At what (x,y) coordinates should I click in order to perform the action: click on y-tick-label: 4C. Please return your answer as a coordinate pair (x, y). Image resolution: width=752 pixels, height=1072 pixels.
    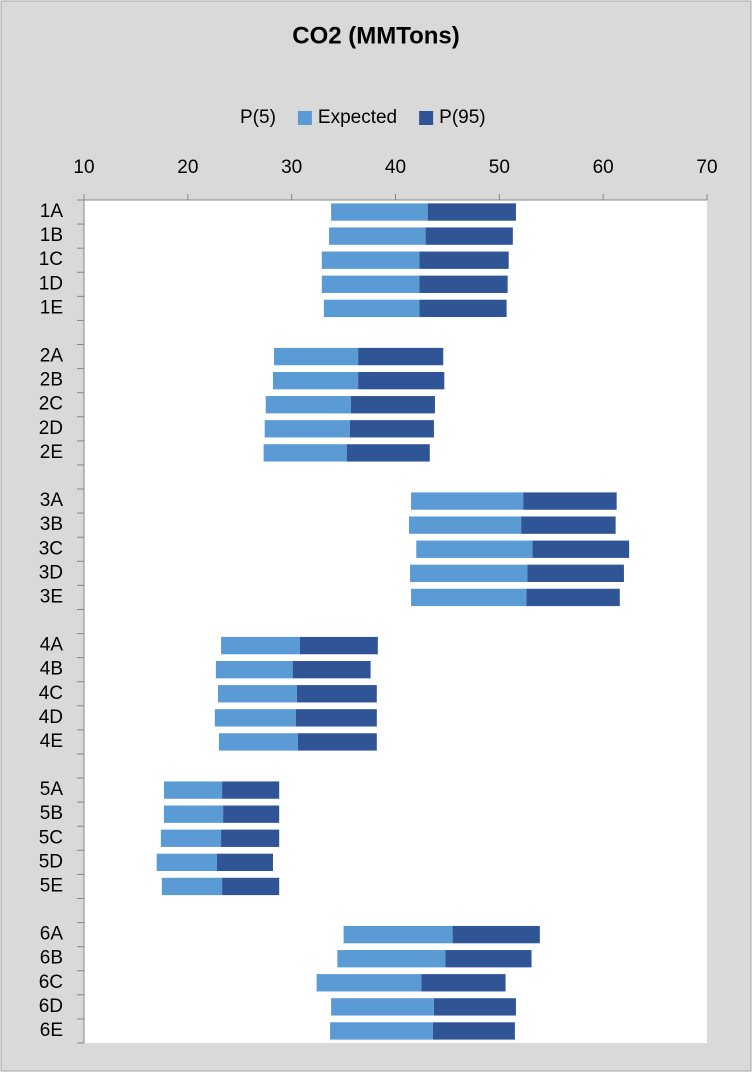
    Looking at the image, I should click on (51, 693).